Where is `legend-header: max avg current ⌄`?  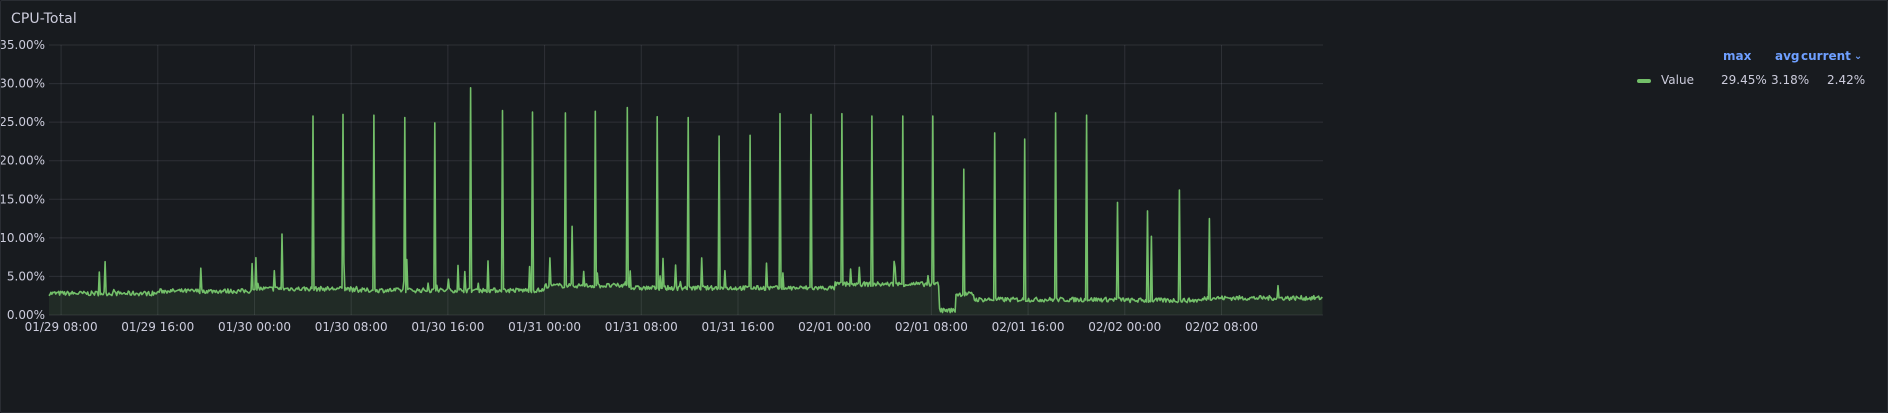 legend-header: max avg current ⌄ is located at coordinates (1751, 58).